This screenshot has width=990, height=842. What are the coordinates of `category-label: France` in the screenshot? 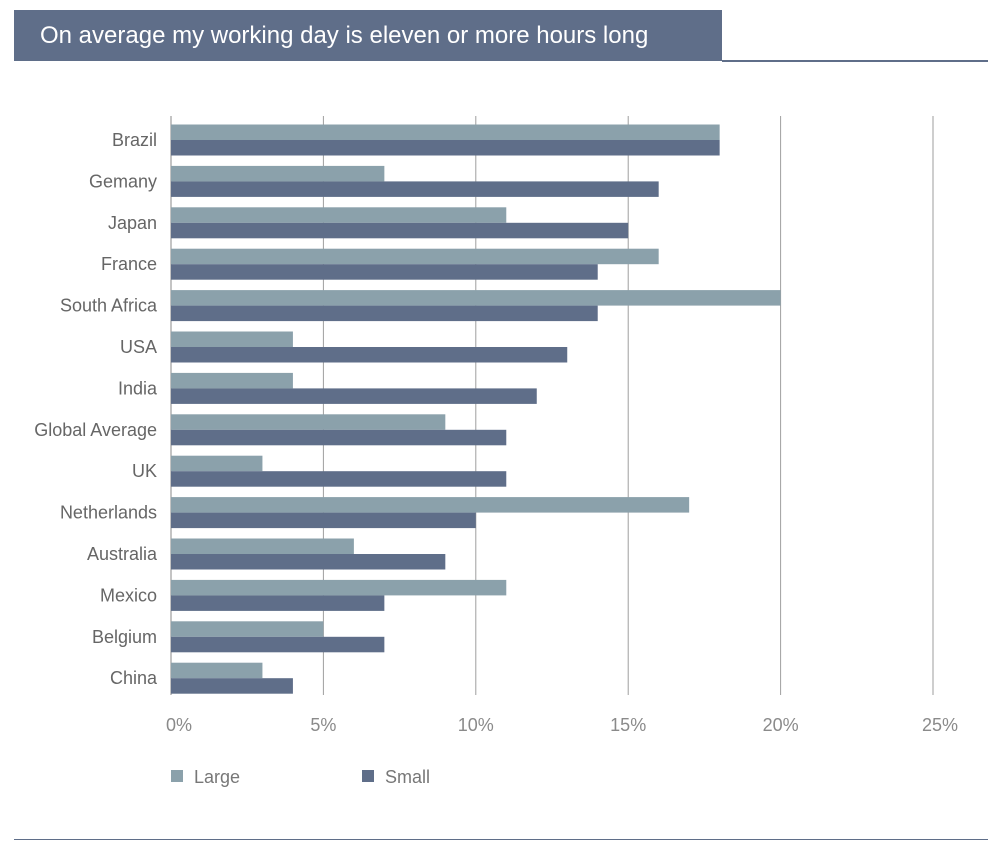 It's located at (129, 264).